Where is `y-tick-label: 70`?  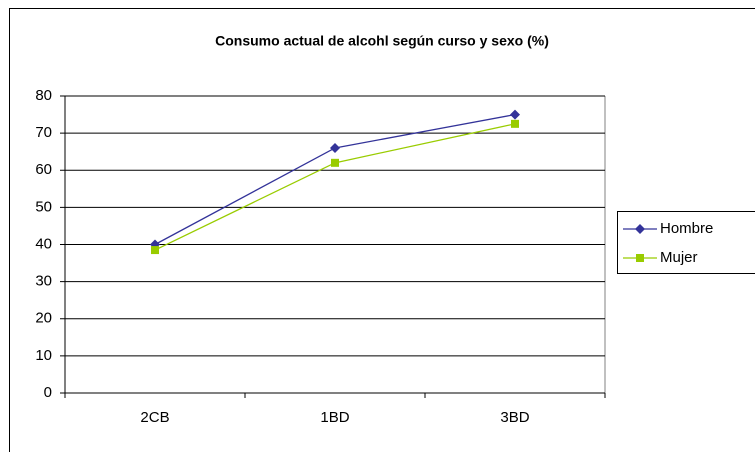
y-tick-label: 70 is located at coordinates (43, 132).